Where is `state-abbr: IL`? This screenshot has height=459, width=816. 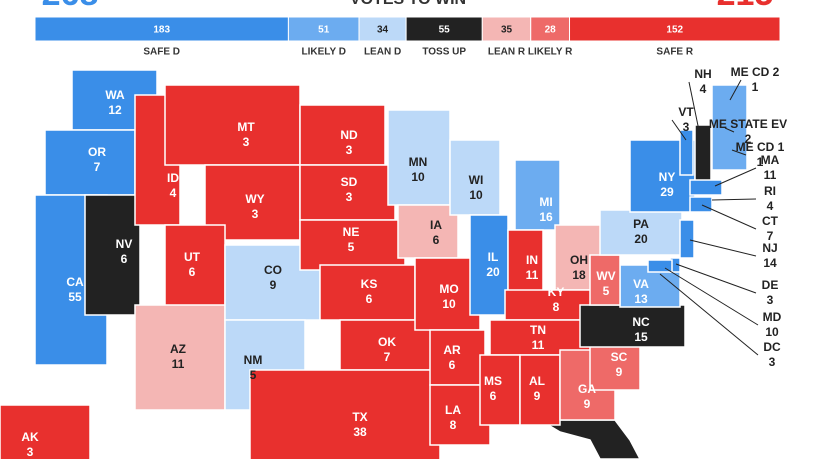 state-abbr: IL is located at coordinates (493, 257).